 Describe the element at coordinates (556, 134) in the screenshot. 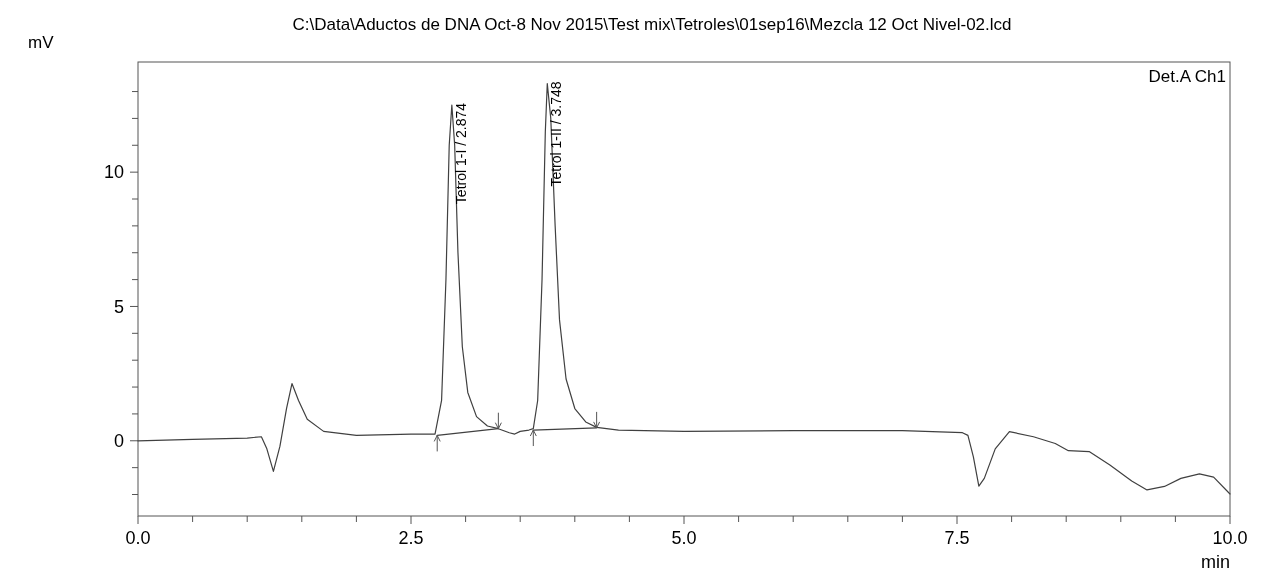

I see `annotation: Tetrol 1-II / 3.748` at that location.